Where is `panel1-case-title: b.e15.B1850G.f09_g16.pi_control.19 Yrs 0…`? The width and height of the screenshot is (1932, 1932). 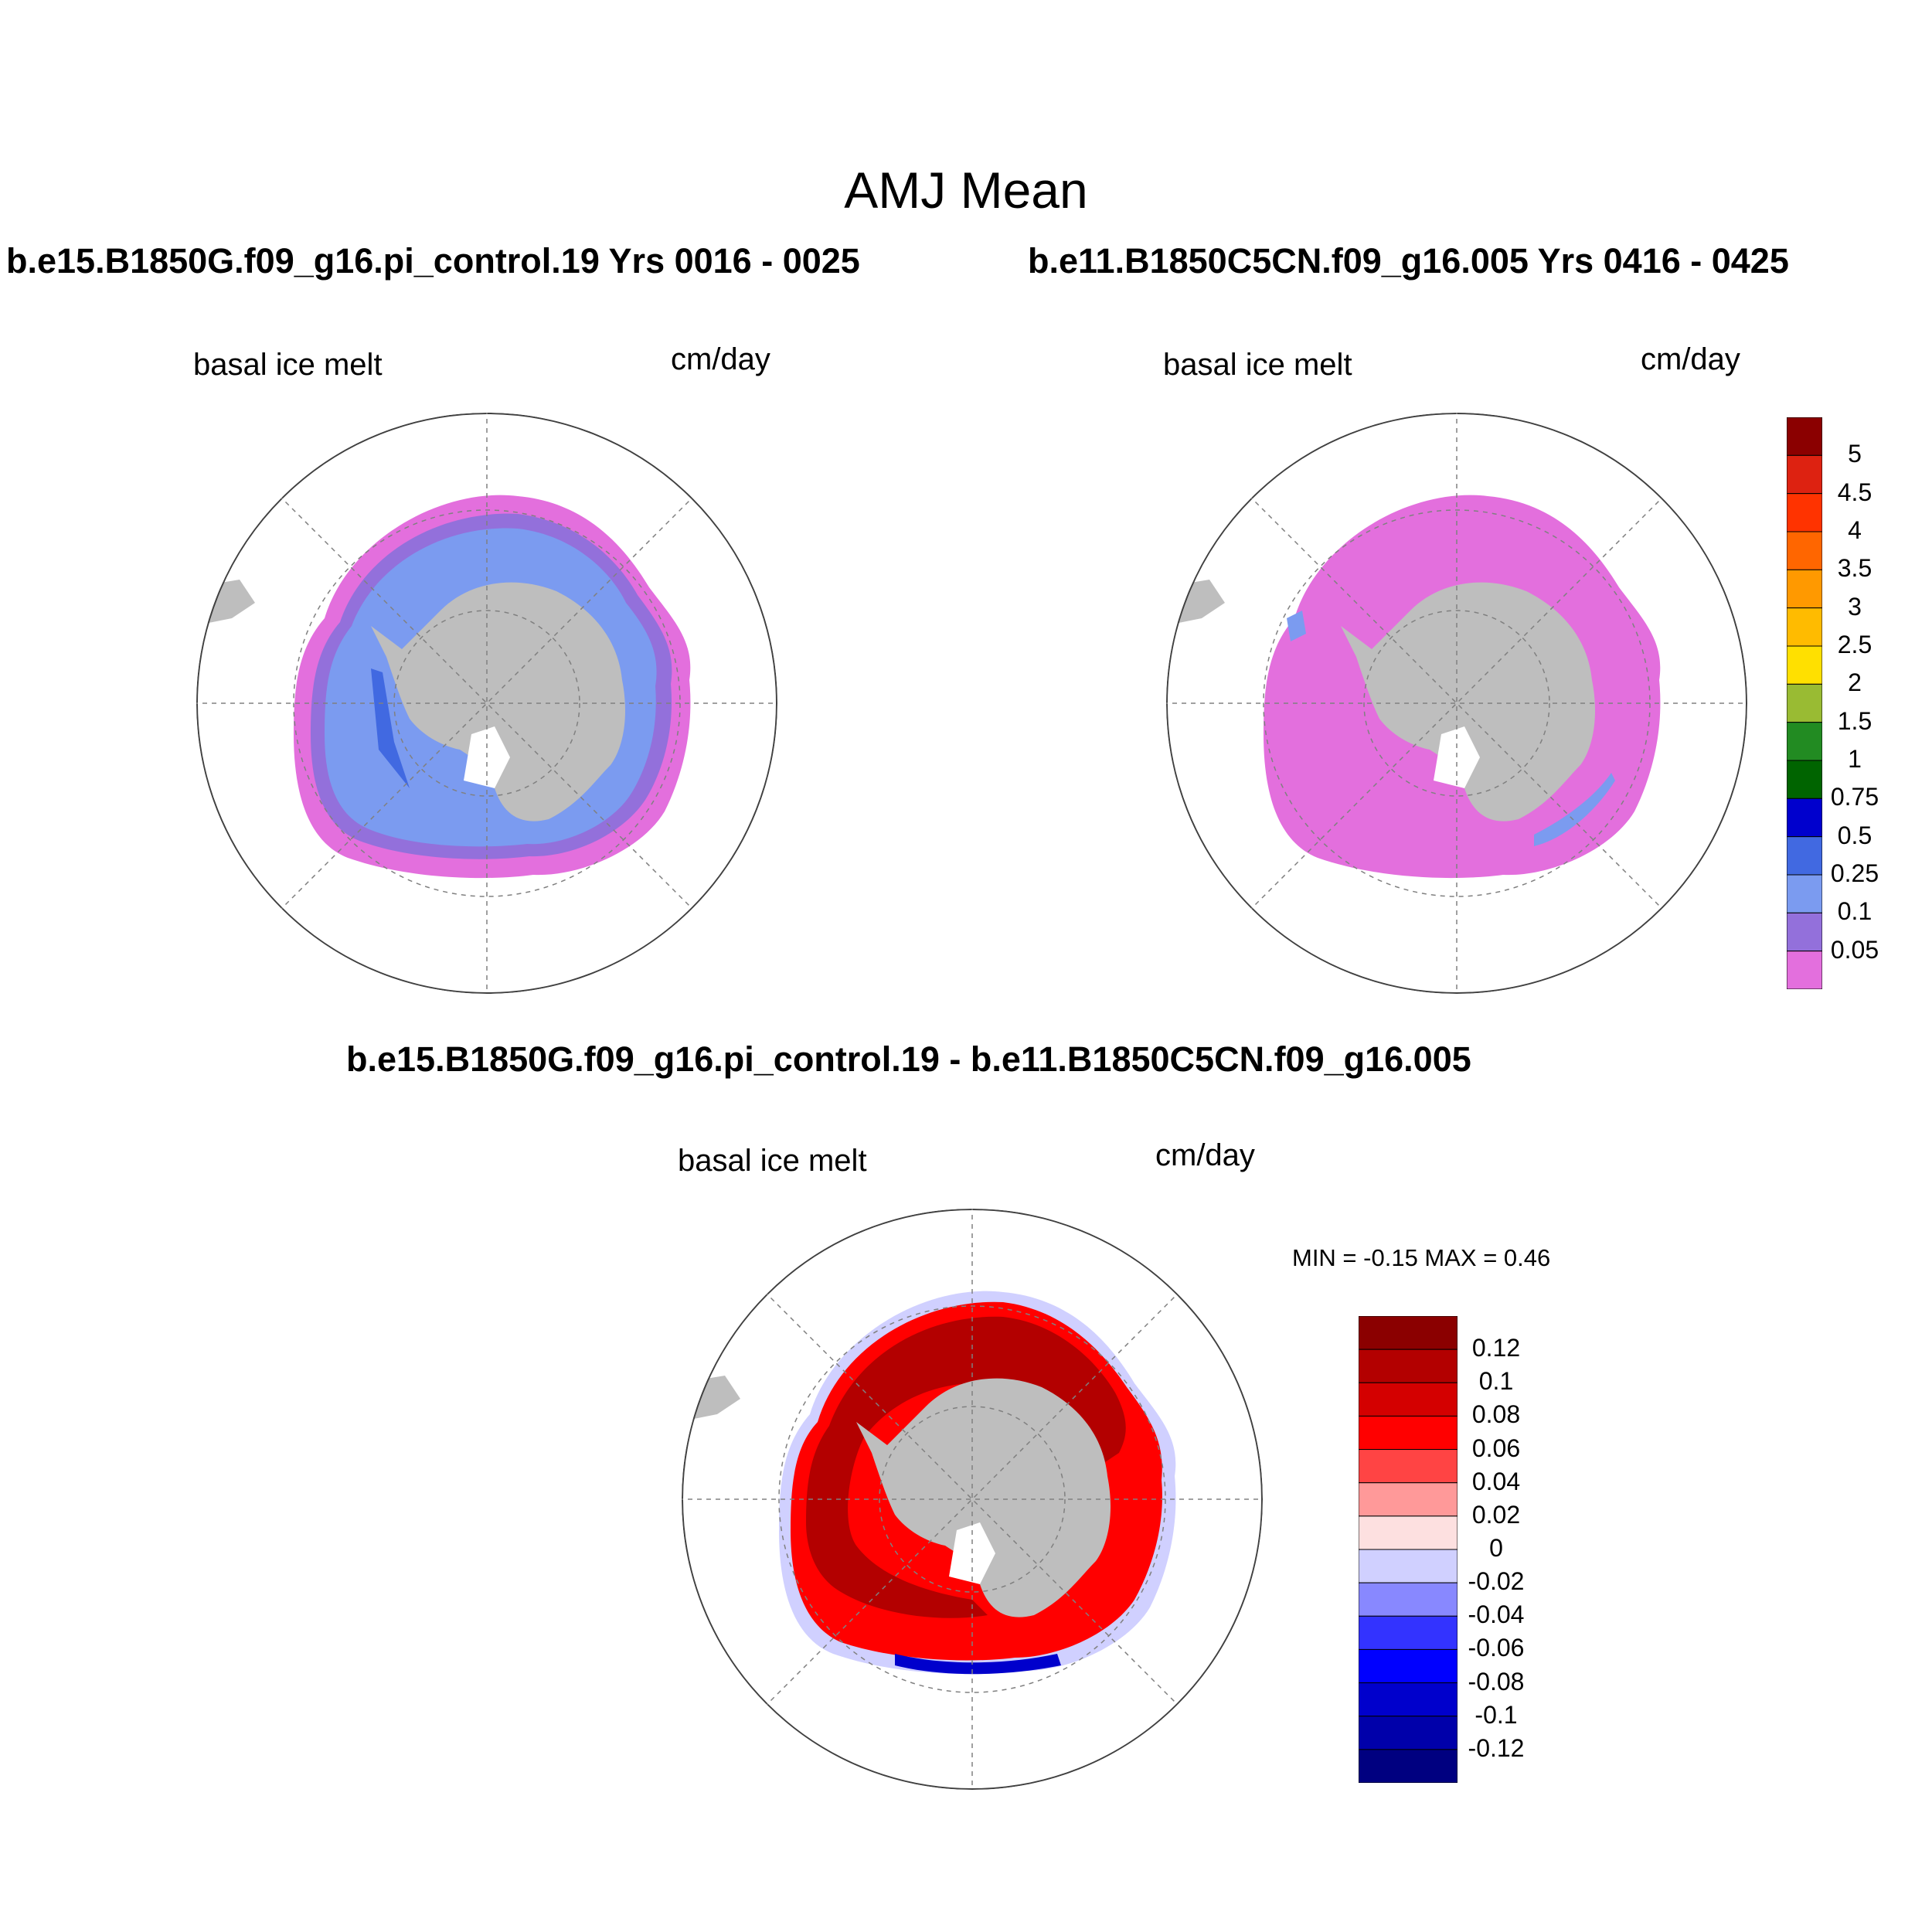 panel1-case-title: b.e15.B1850G.f09_g16.pi_control.19 Yrs 0… is located at coordinates (433, 261).